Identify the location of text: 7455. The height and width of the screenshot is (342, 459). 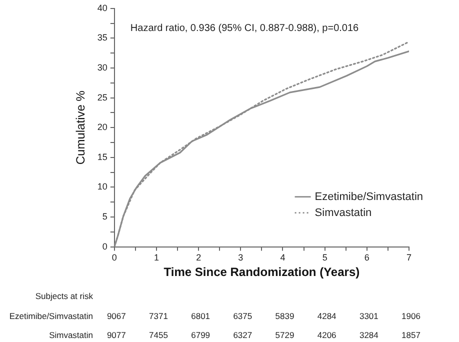
(158, 335).